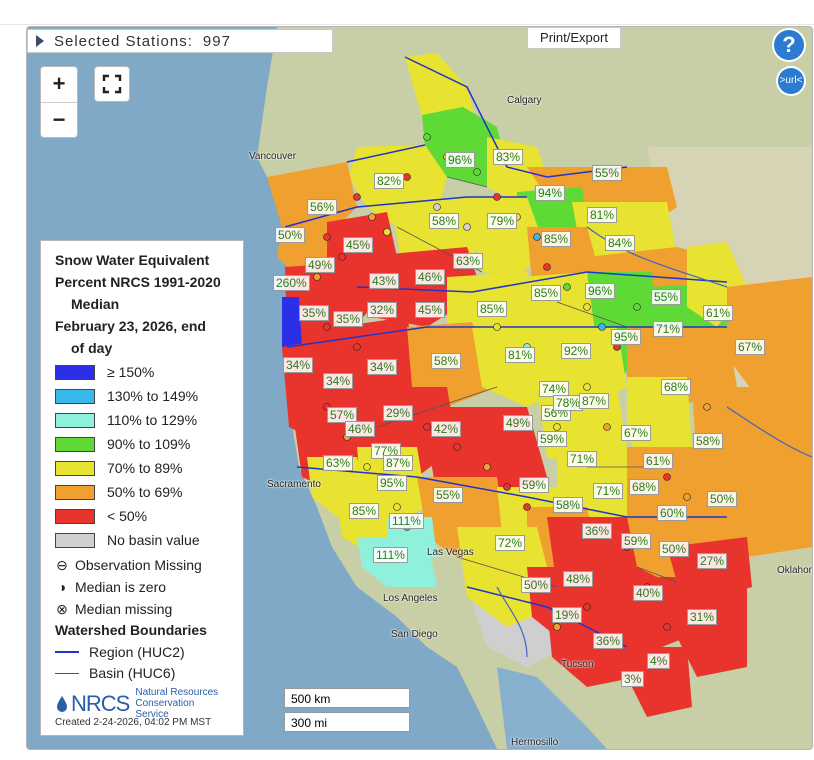 Image resolution: width=814 pixels, height=760 pixels. What do you see at coordinates (636, 433) in the screenshot?
I see `basin-label: 67%` at bounding box center [636, 433].